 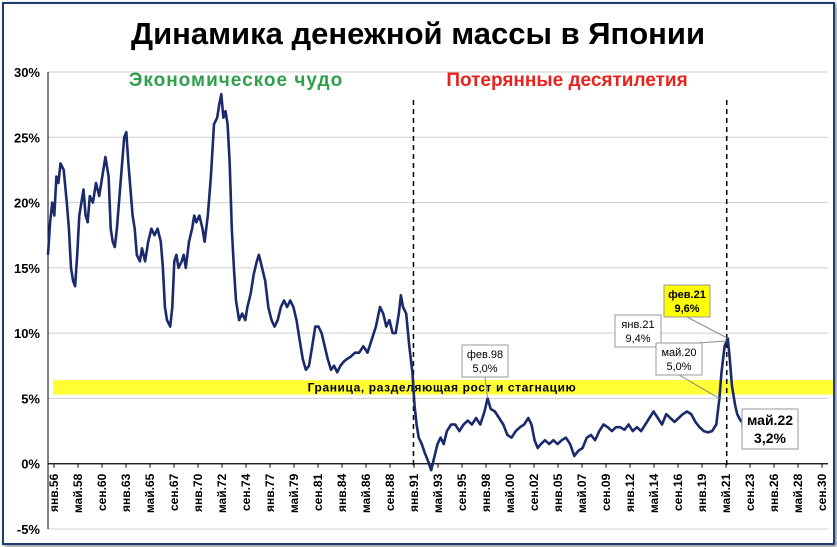 I want to click on x-tick-label: янв.26, so click(x=774, y=492).